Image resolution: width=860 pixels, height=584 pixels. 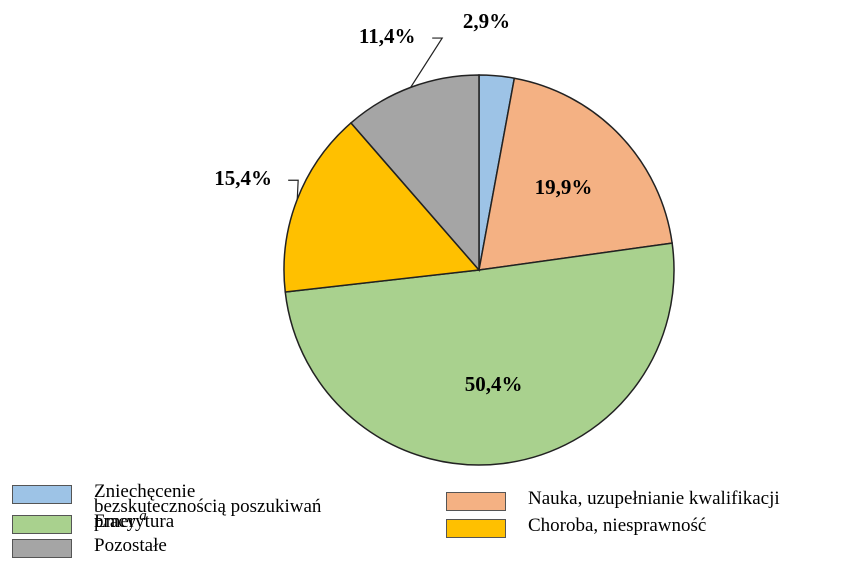 What do you see at coordinates (486, 21) in the screenshot?
I see `data-label: 2,9%` at bounding box center [486, 21].